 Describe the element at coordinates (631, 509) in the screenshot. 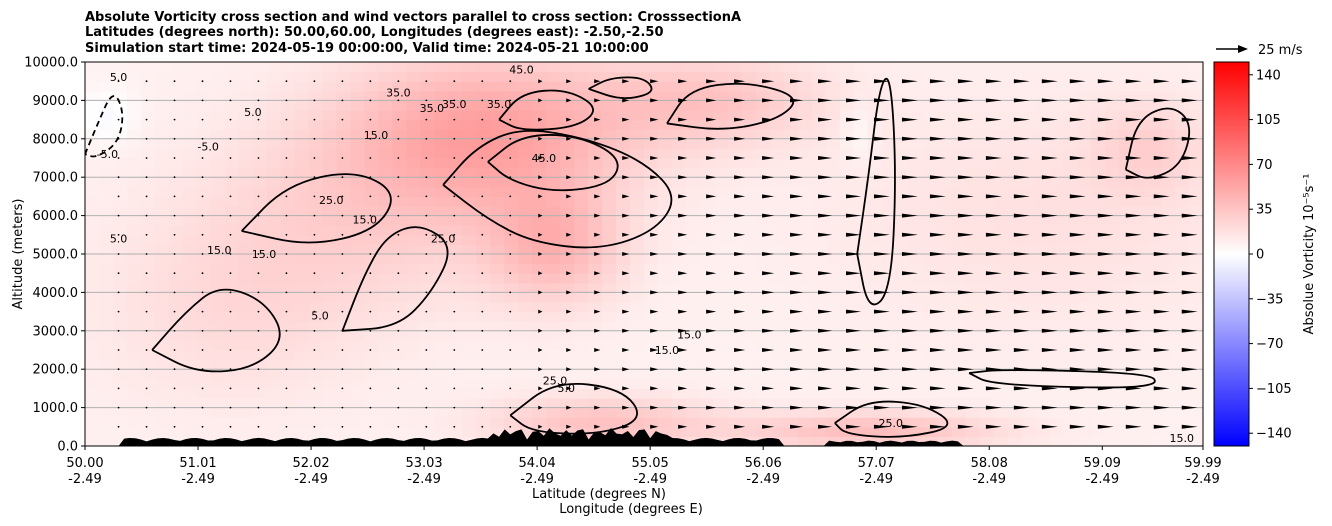

I see `x-axis-label-longitude: Longitude (degrees E)` at that location.